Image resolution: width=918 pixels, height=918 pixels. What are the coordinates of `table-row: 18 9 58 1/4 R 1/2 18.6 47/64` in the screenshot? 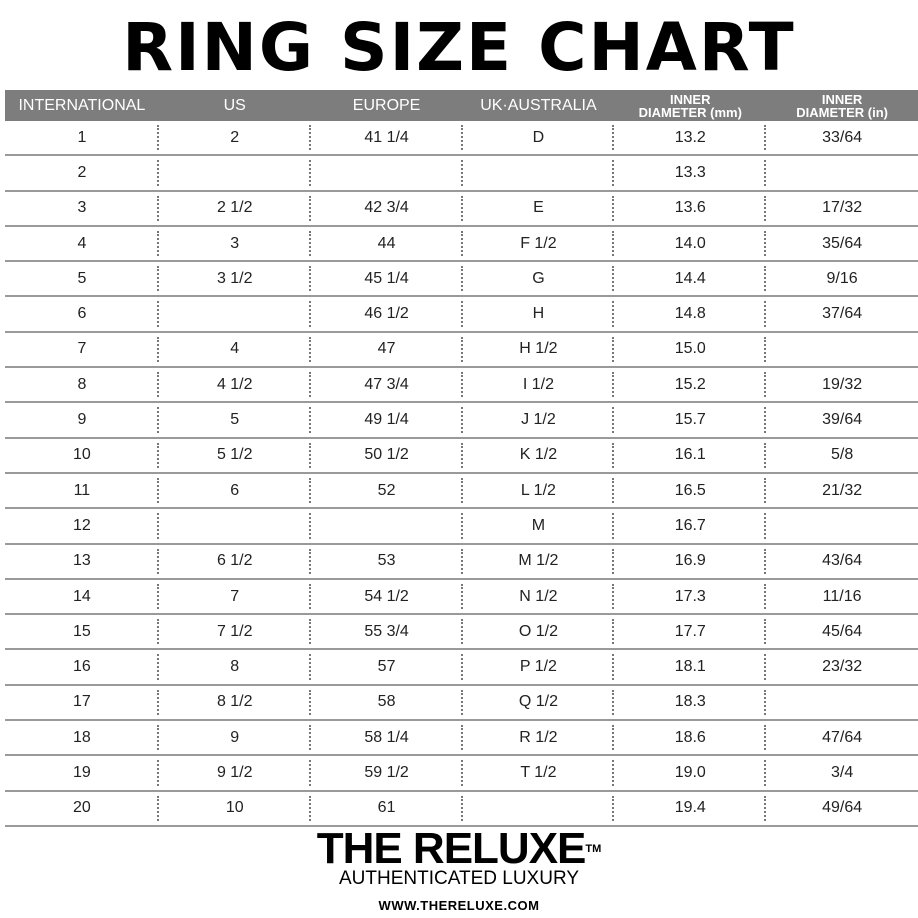 It's located at (461, 739).